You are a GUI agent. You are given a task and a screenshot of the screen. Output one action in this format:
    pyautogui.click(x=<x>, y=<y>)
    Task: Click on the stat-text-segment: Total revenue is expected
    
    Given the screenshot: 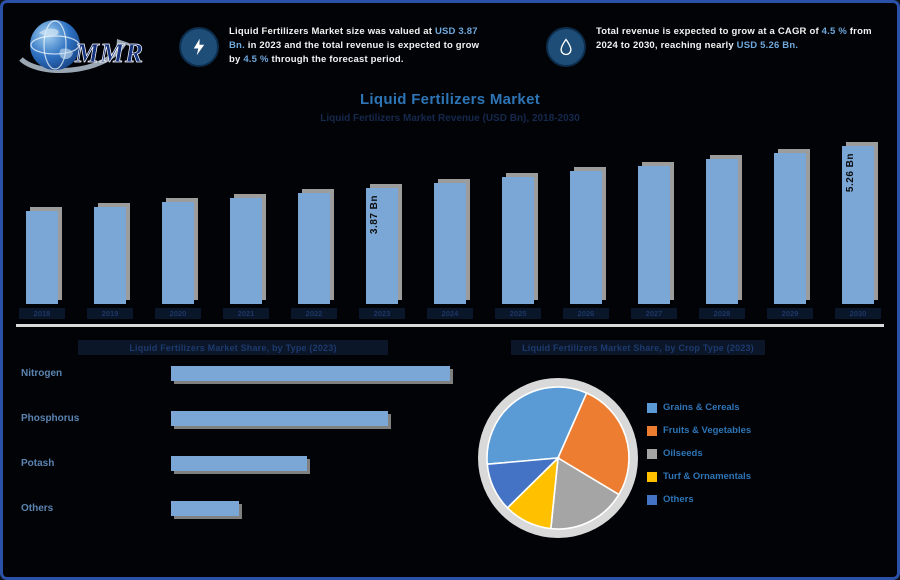 What is the action you would take?
    pyautogui.click(x=658, y=31)
    